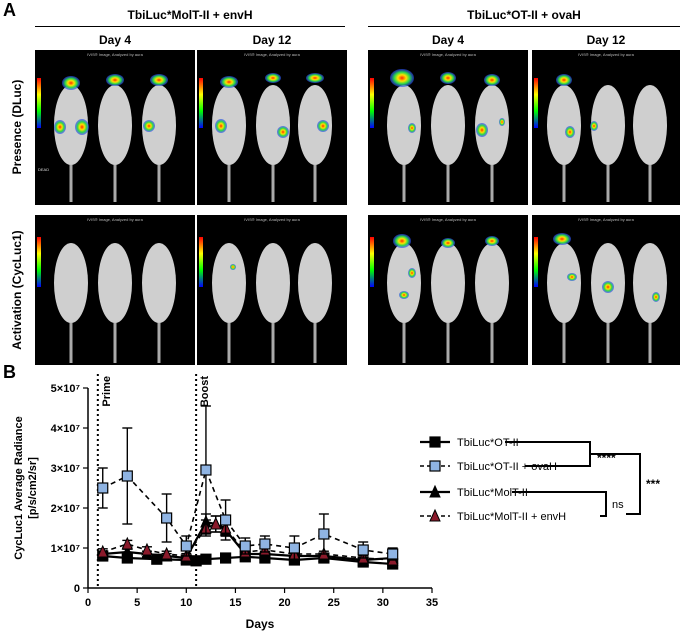 The image size is (685, 633). I want to click on day-label-otii-12: Day 12, so click(606, 40).